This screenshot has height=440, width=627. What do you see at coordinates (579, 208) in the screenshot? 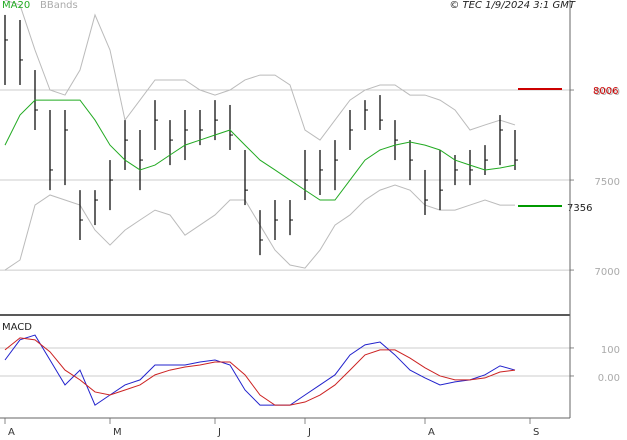
I see `level-label: 7356` at bounding box center [579, 208].